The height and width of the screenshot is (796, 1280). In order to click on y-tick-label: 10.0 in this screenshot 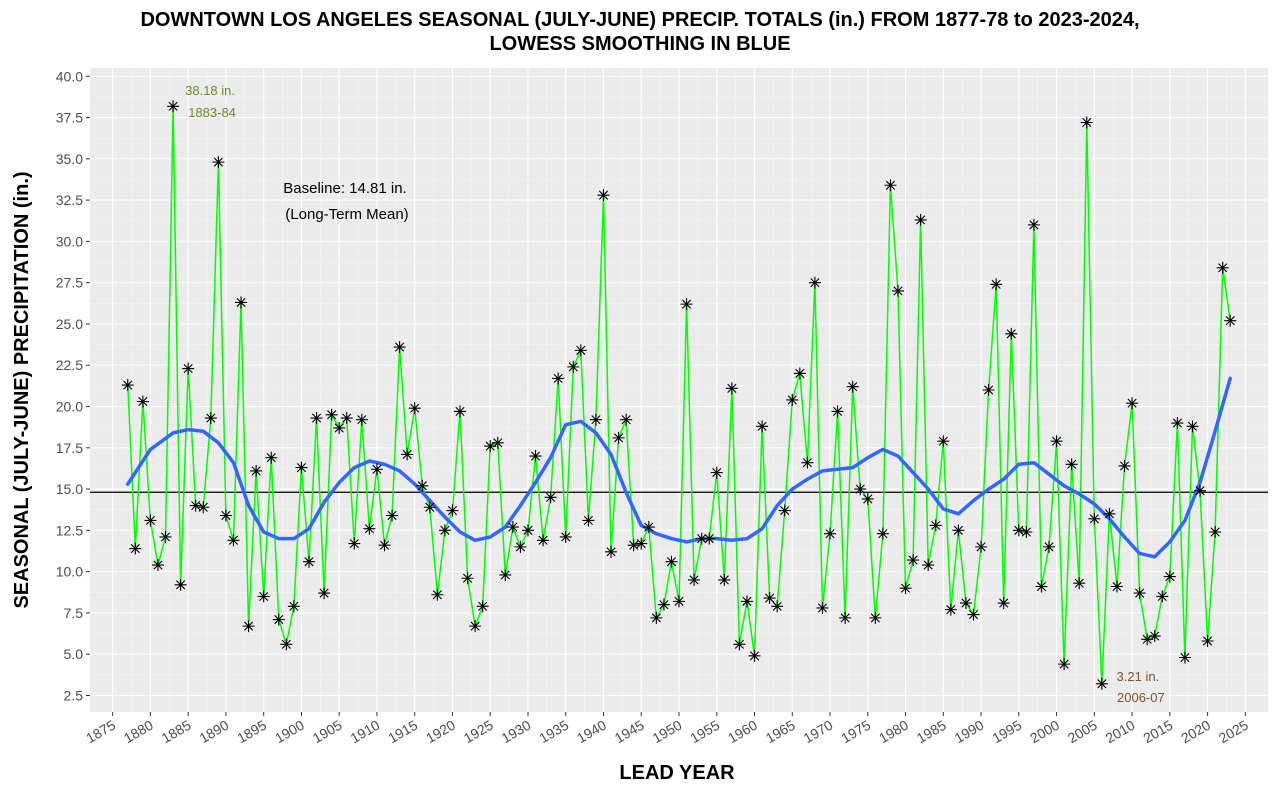, I will do `click(69, 572)`.